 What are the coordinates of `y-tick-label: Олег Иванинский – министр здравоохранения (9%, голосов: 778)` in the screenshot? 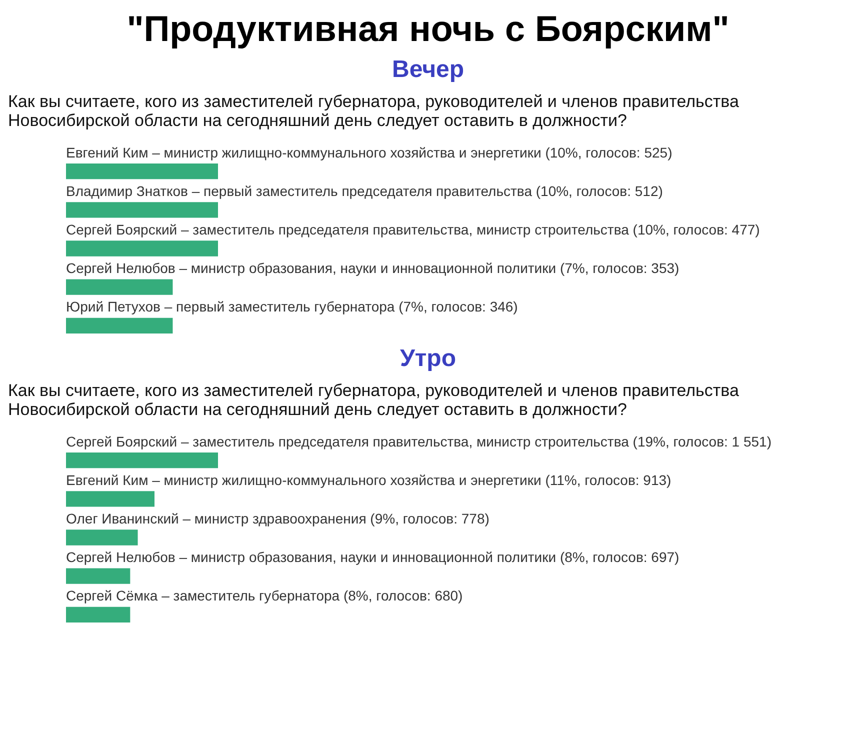 It's located at (278, 518).